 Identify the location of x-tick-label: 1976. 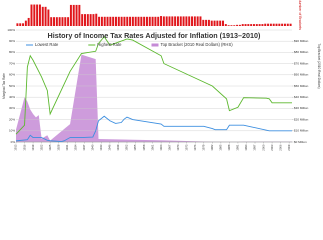
(195, 147).